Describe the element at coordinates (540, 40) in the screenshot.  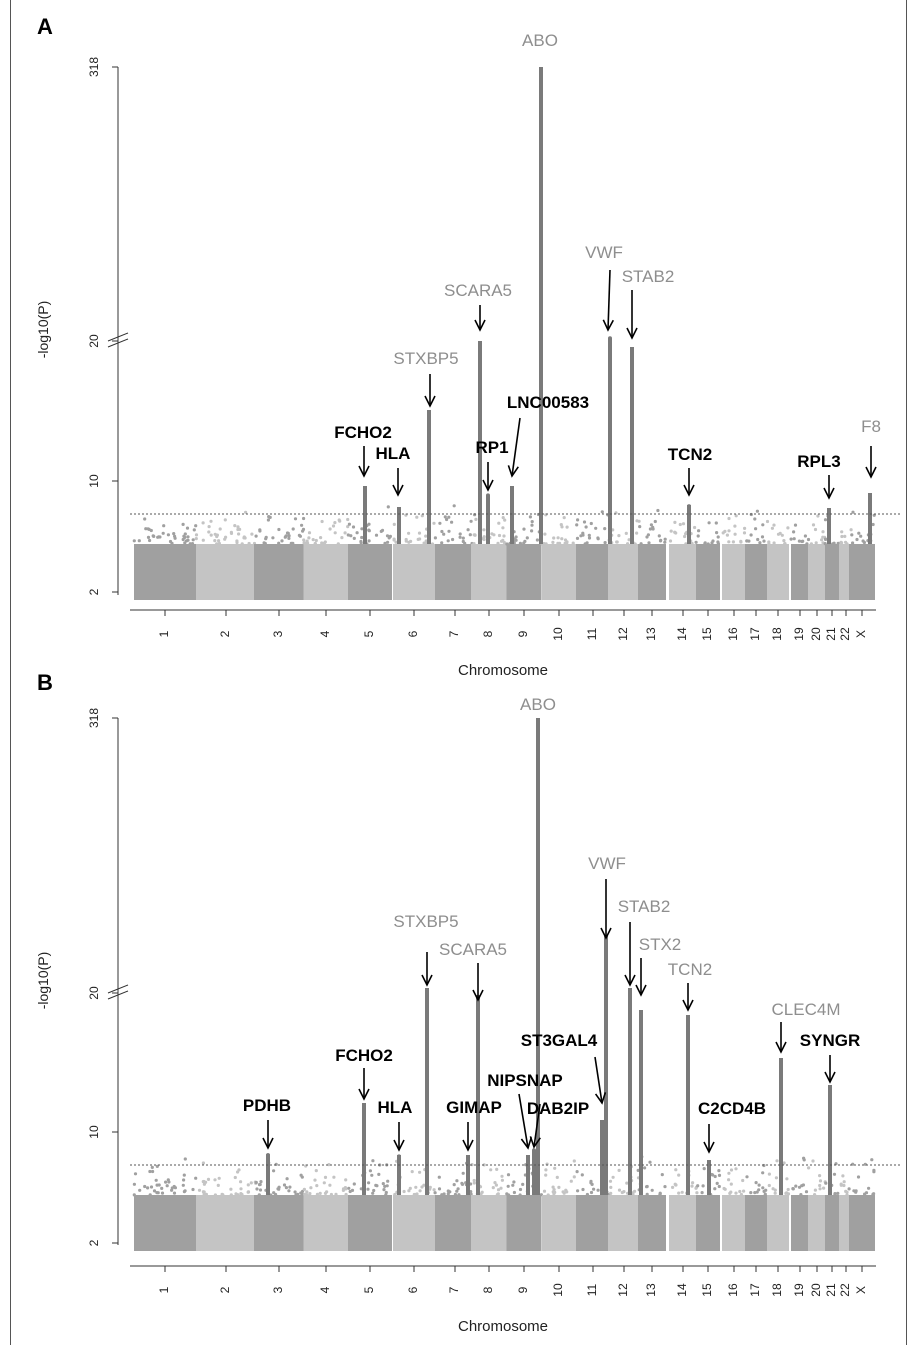
I see `gene-label: ABO` at that location.